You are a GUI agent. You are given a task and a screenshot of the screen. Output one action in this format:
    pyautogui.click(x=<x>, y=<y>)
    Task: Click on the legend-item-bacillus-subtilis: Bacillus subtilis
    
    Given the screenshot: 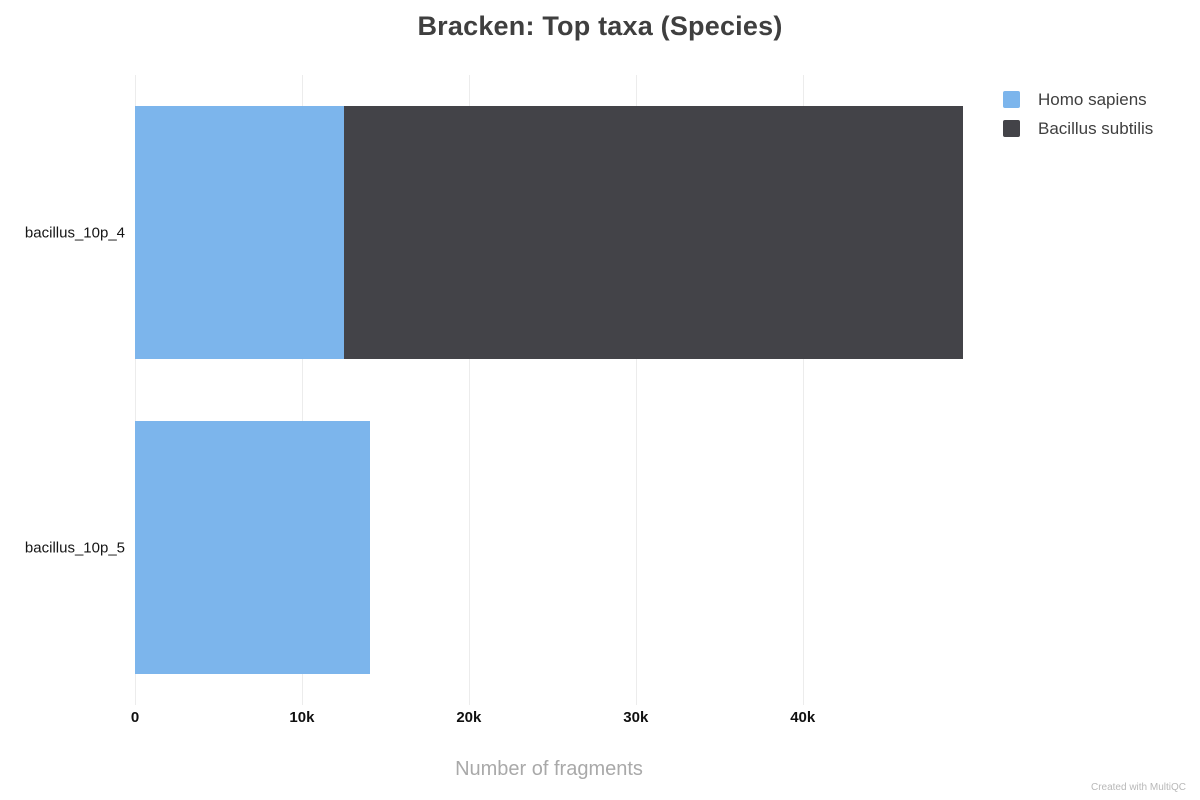 What is the action you would take?
    pyautogui.click(x=1078, y=128)
    